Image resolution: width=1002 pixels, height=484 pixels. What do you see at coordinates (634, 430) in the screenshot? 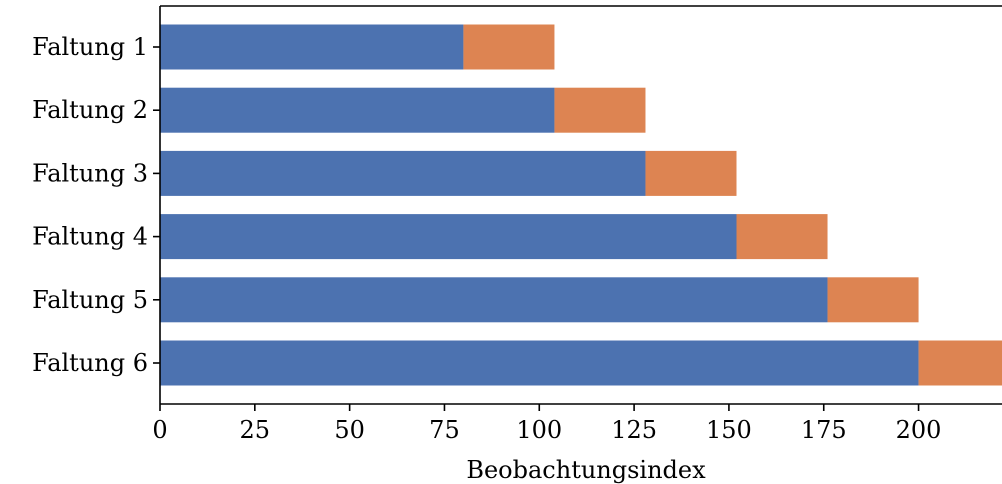
I see `x-tick-label: 125` at bounding box center [634, 430].